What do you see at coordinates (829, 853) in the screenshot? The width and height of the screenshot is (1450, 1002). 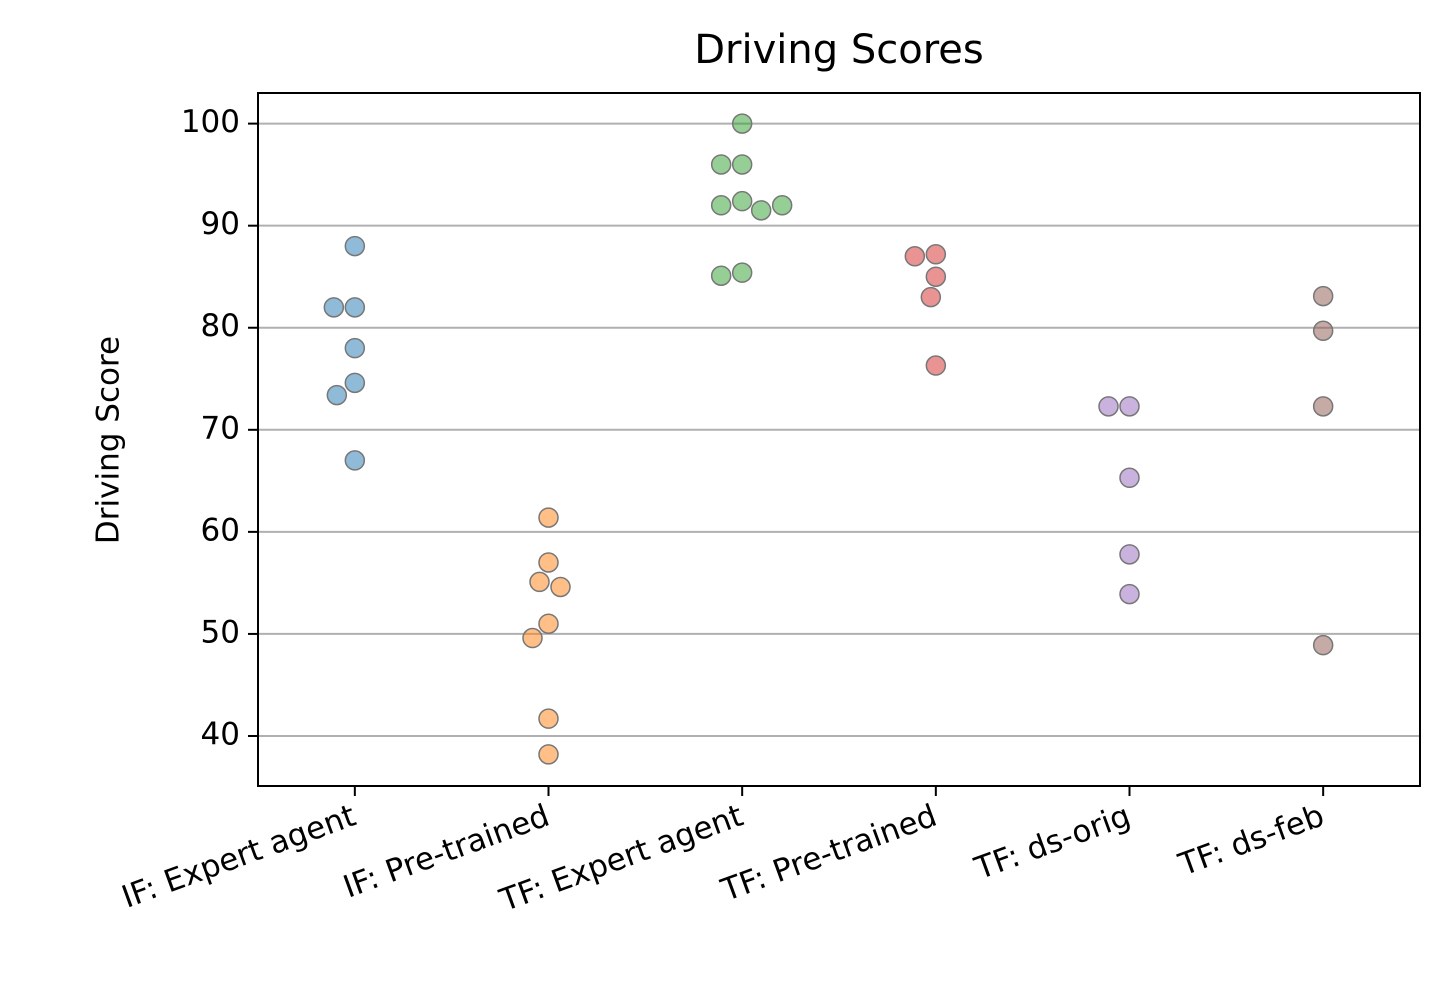 I see `x-tick-label: TF: Pre-trained` at bounding box center [829, 853].